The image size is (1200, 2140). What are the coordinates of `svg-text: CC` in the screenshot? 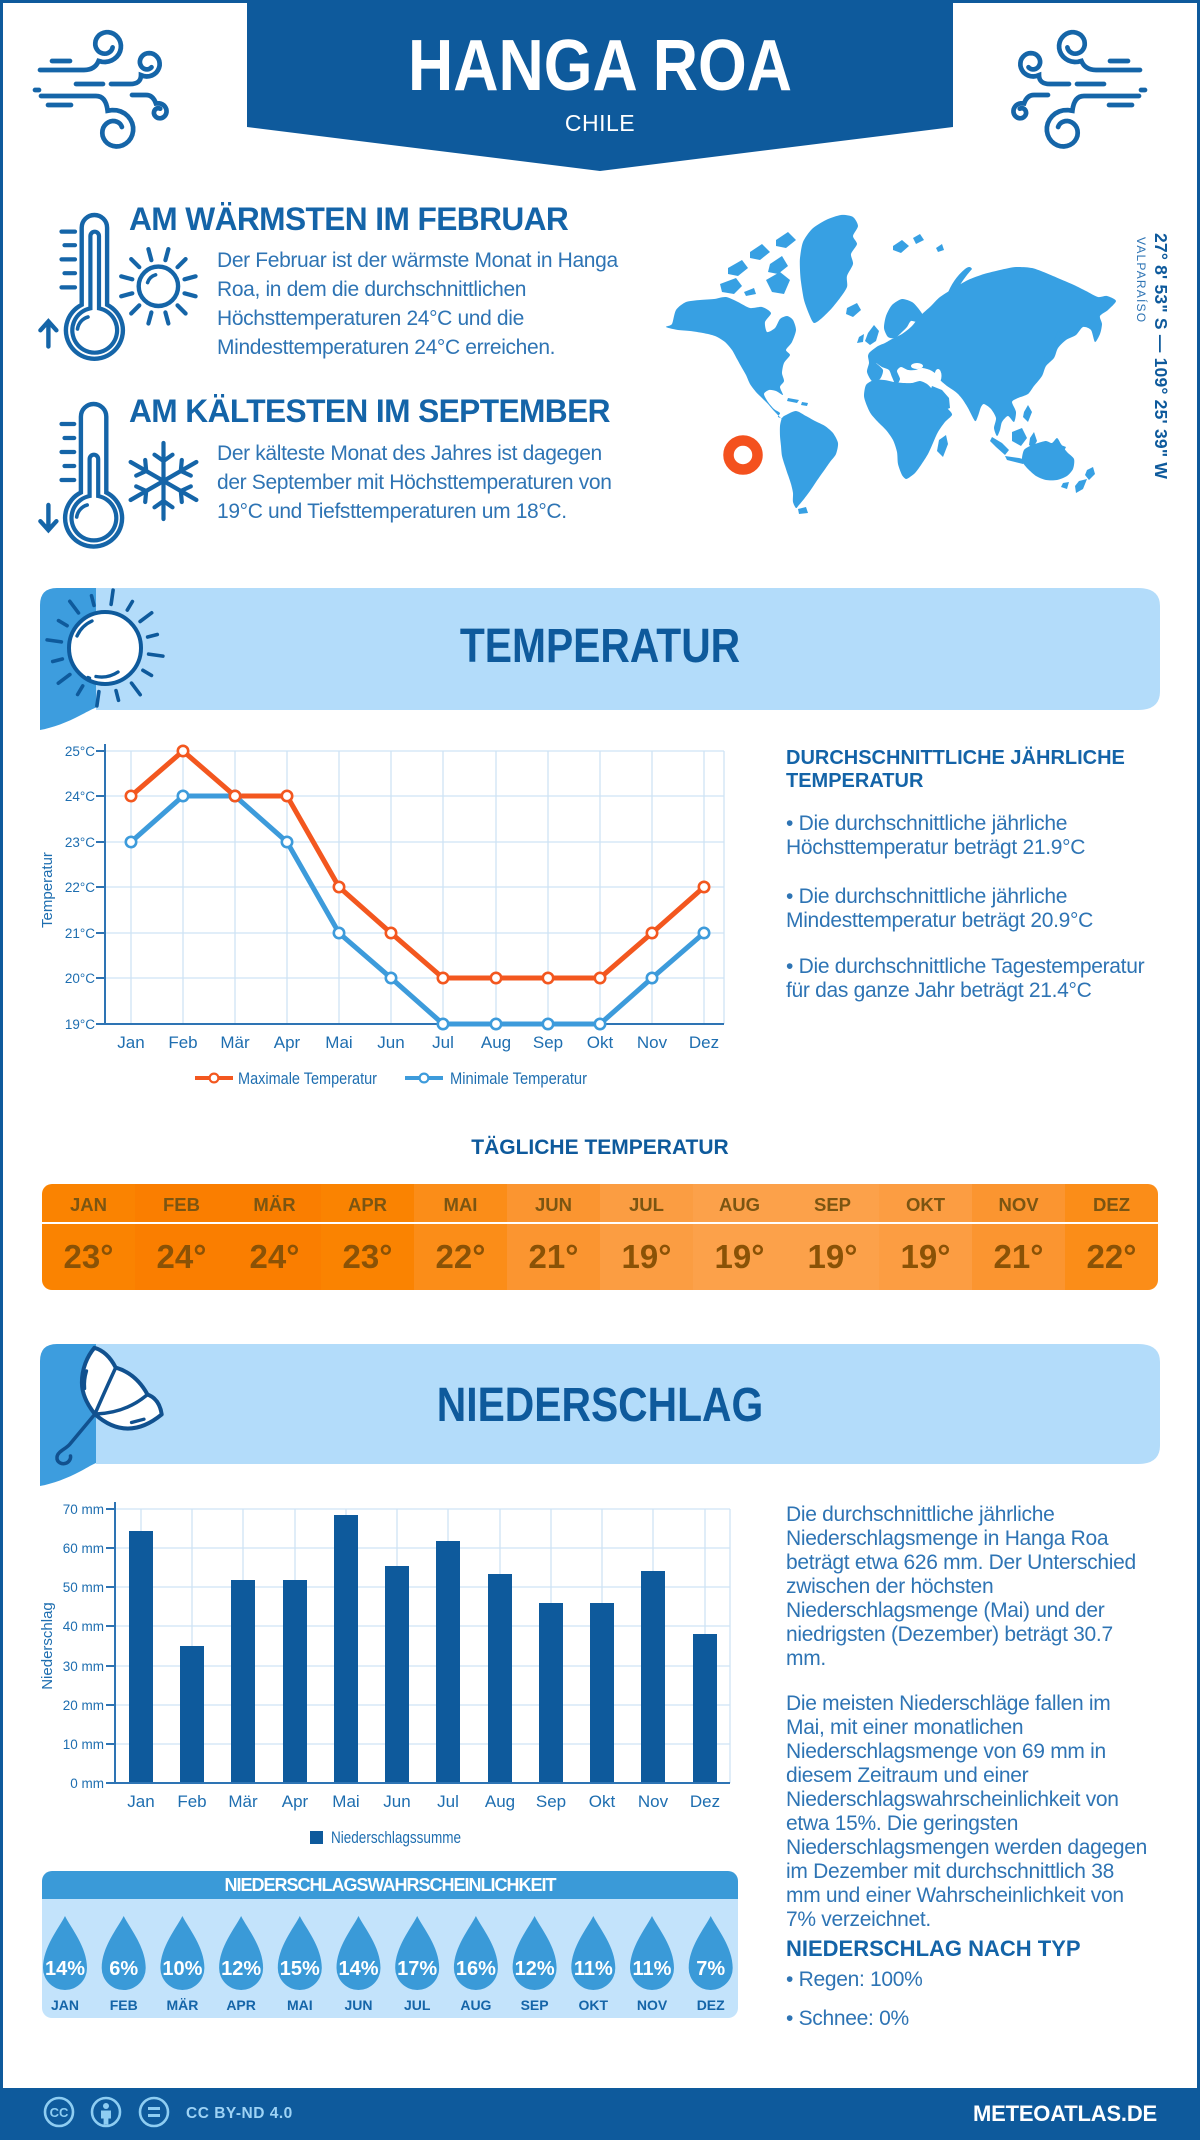 It's located at (59, 2112).